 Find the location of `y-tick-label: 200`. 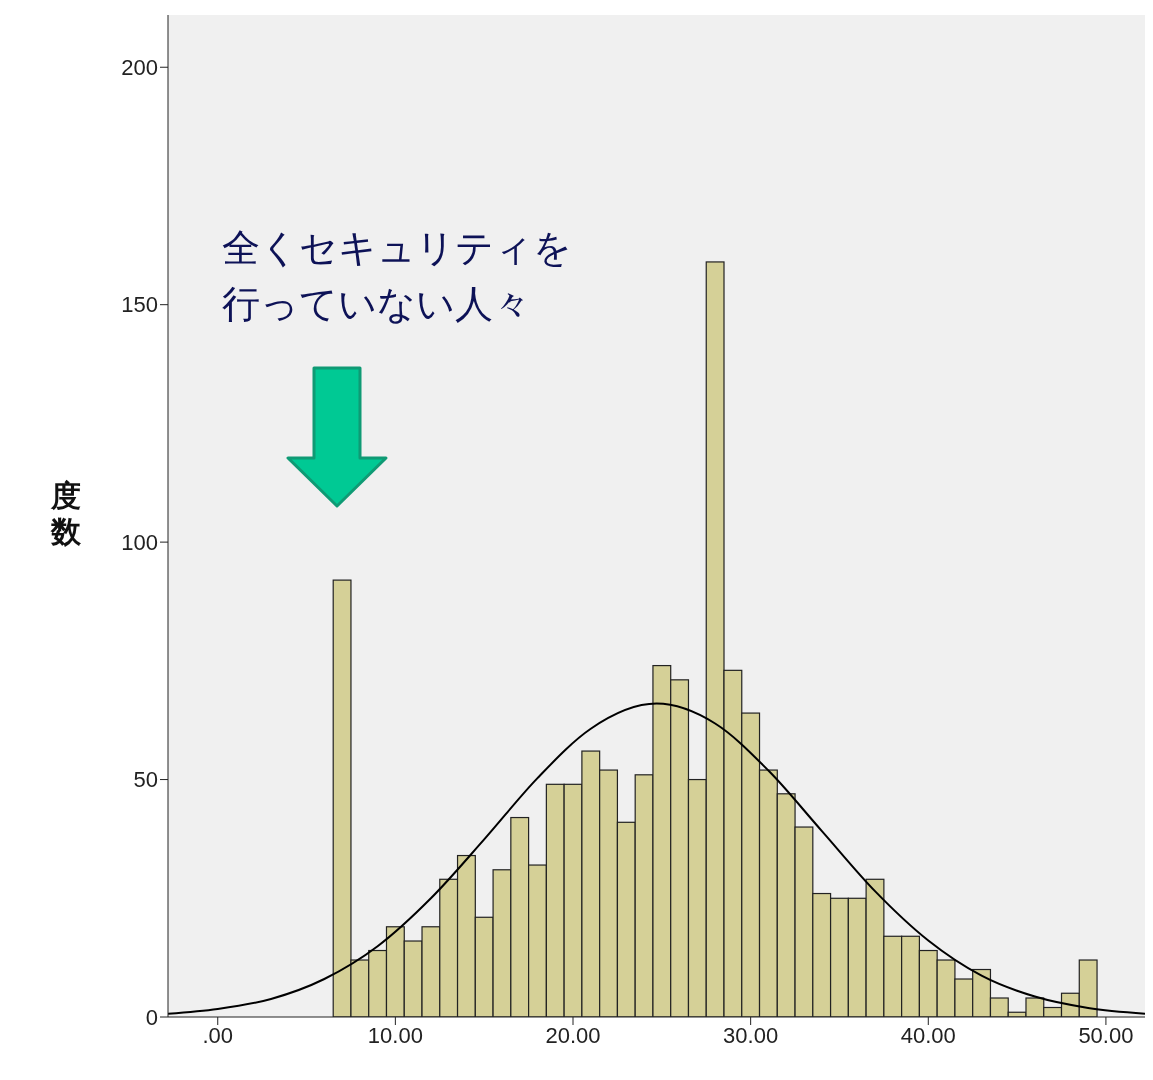

y-tick-label: 200 is located at coordinates (139, 68).